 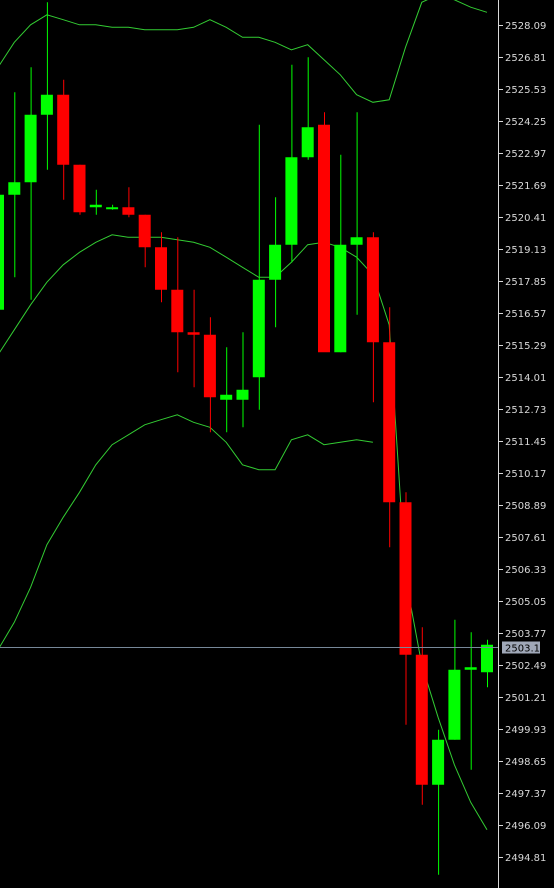 What do you see at coordinates (244, 51) in the screenshot?
I see `bollinger-upper-line` at bounding box center [244, 51].